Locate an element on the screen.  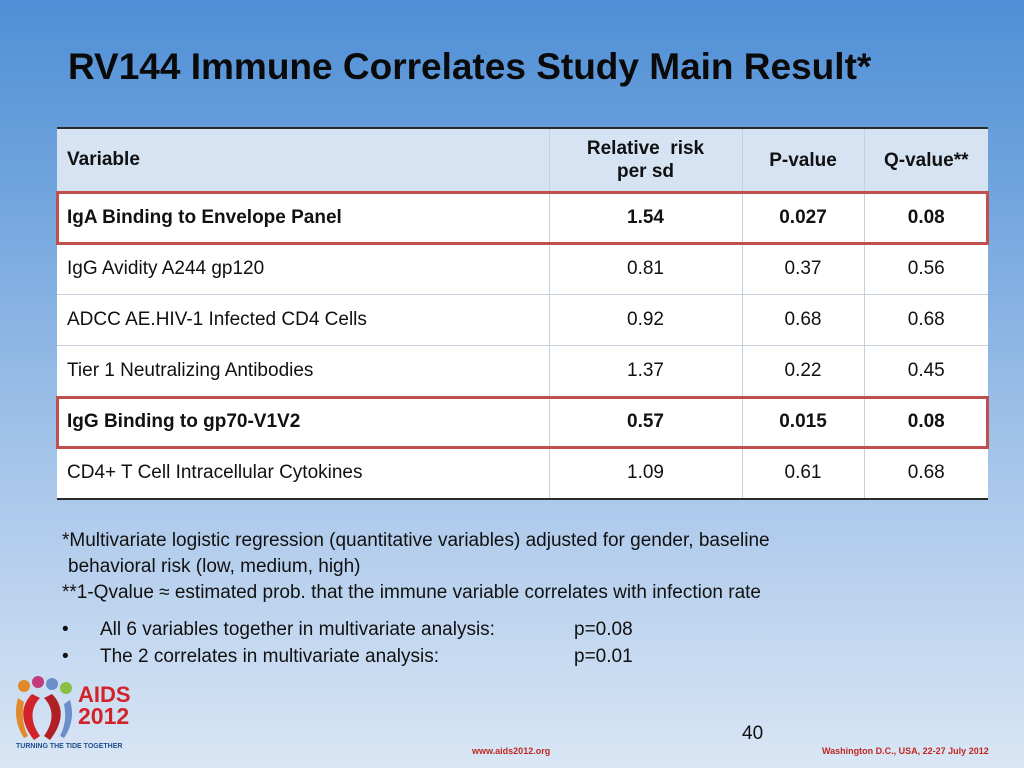
cell-variable: Tier 1 Neutralizing Antibodies is located at coordinates (303, 371).